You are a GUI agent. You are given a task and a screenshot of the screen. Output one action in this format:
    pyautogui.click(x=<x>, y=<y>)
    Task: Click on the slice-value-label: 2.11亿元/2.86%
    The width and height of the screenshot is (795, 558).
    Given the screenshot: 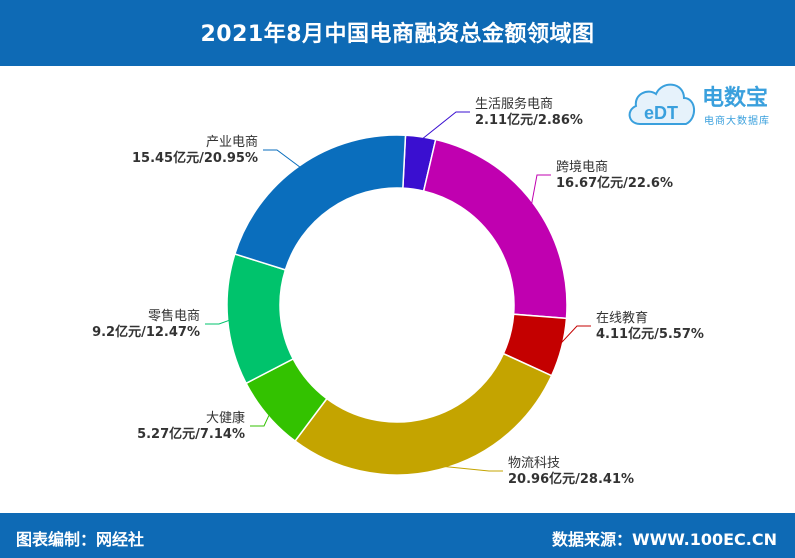 What is the action you would take?
    pyautogui.click(x=529, y=120)
    